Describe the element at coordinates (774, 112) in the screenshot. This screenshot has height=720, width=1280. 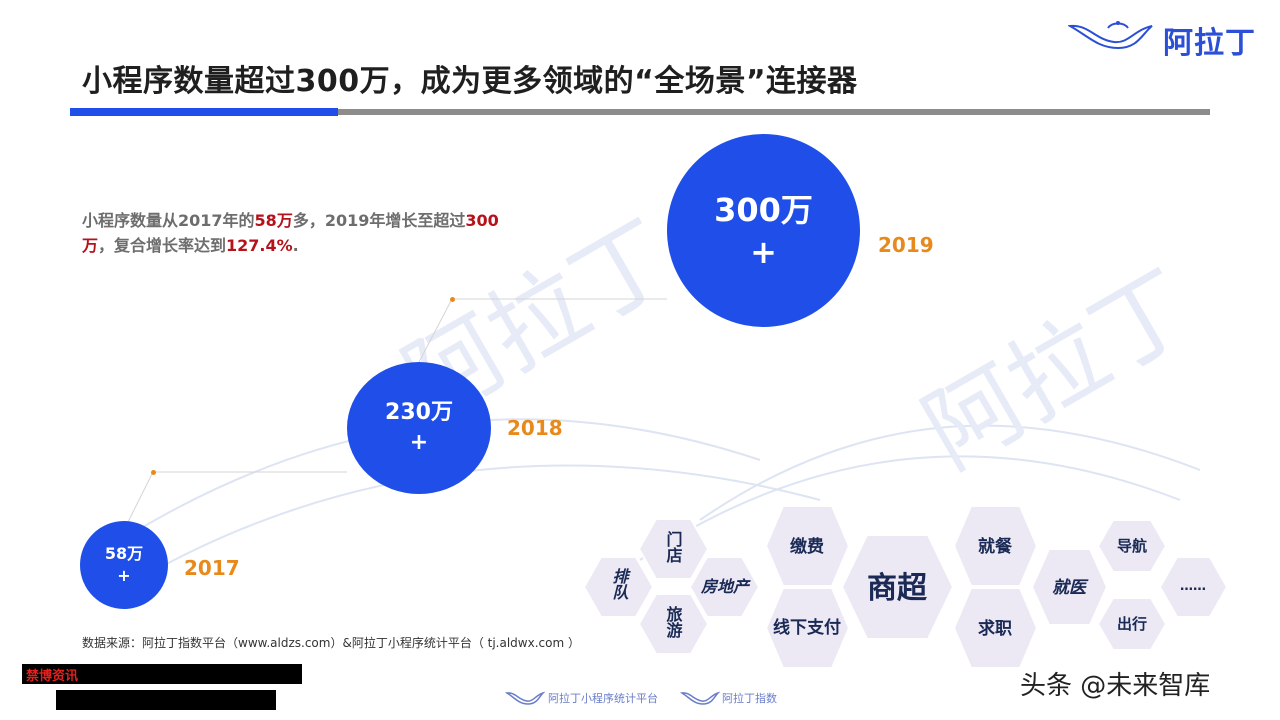
I see `title-underline` at that location.